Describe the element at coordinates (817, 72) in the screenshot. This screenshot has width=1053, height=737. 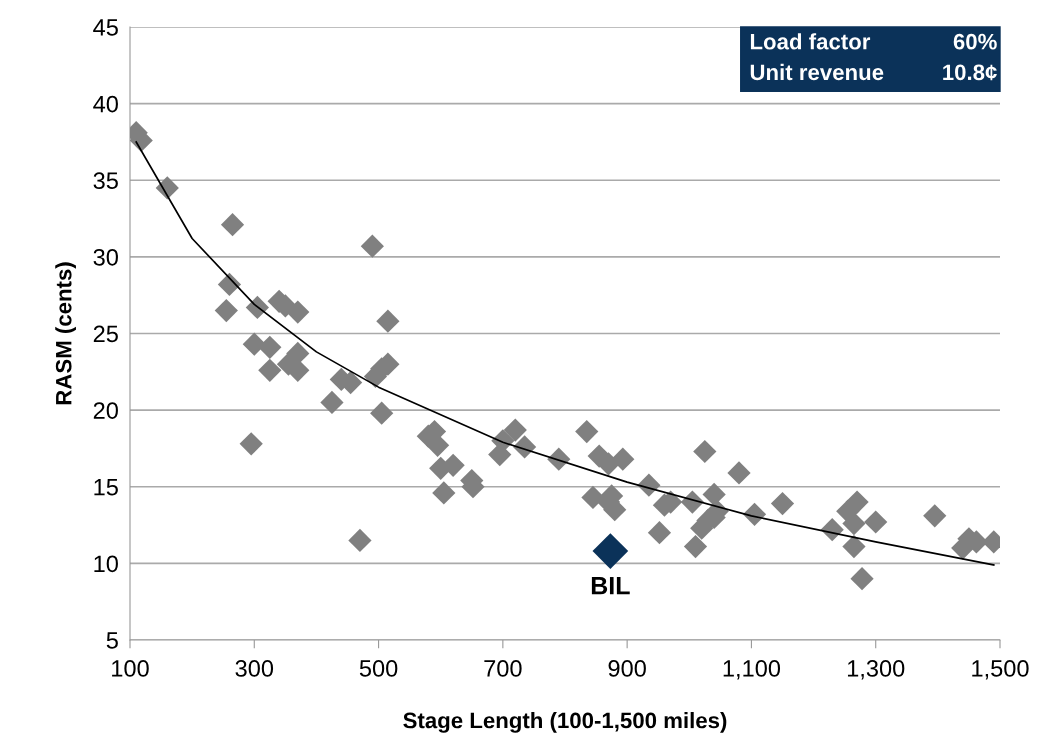
I see `annotation: Unit revenue` at that location.